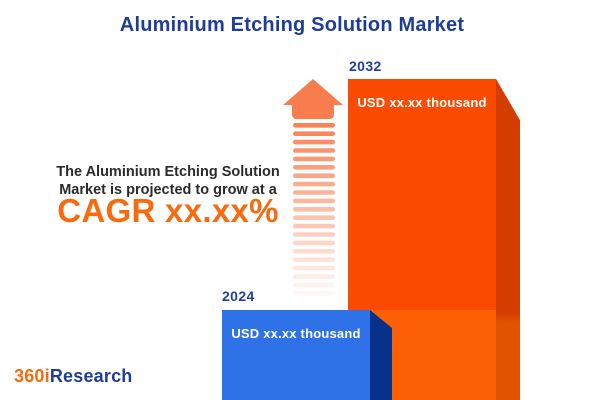  I want to click on bar-2032-year-label: 2032, so click(365, 66).